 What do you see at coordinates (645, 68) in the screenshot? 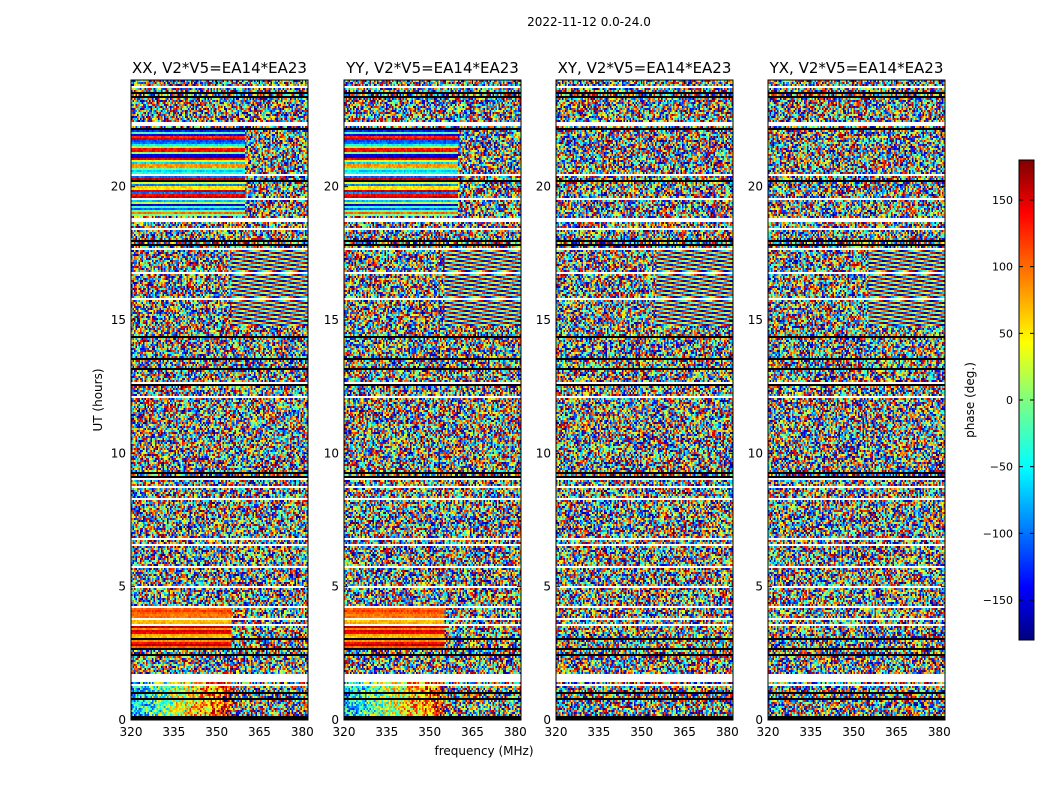
I see `panel-title: XY, V2*V5=EA14*EA23` at bounding box center [645, 68].